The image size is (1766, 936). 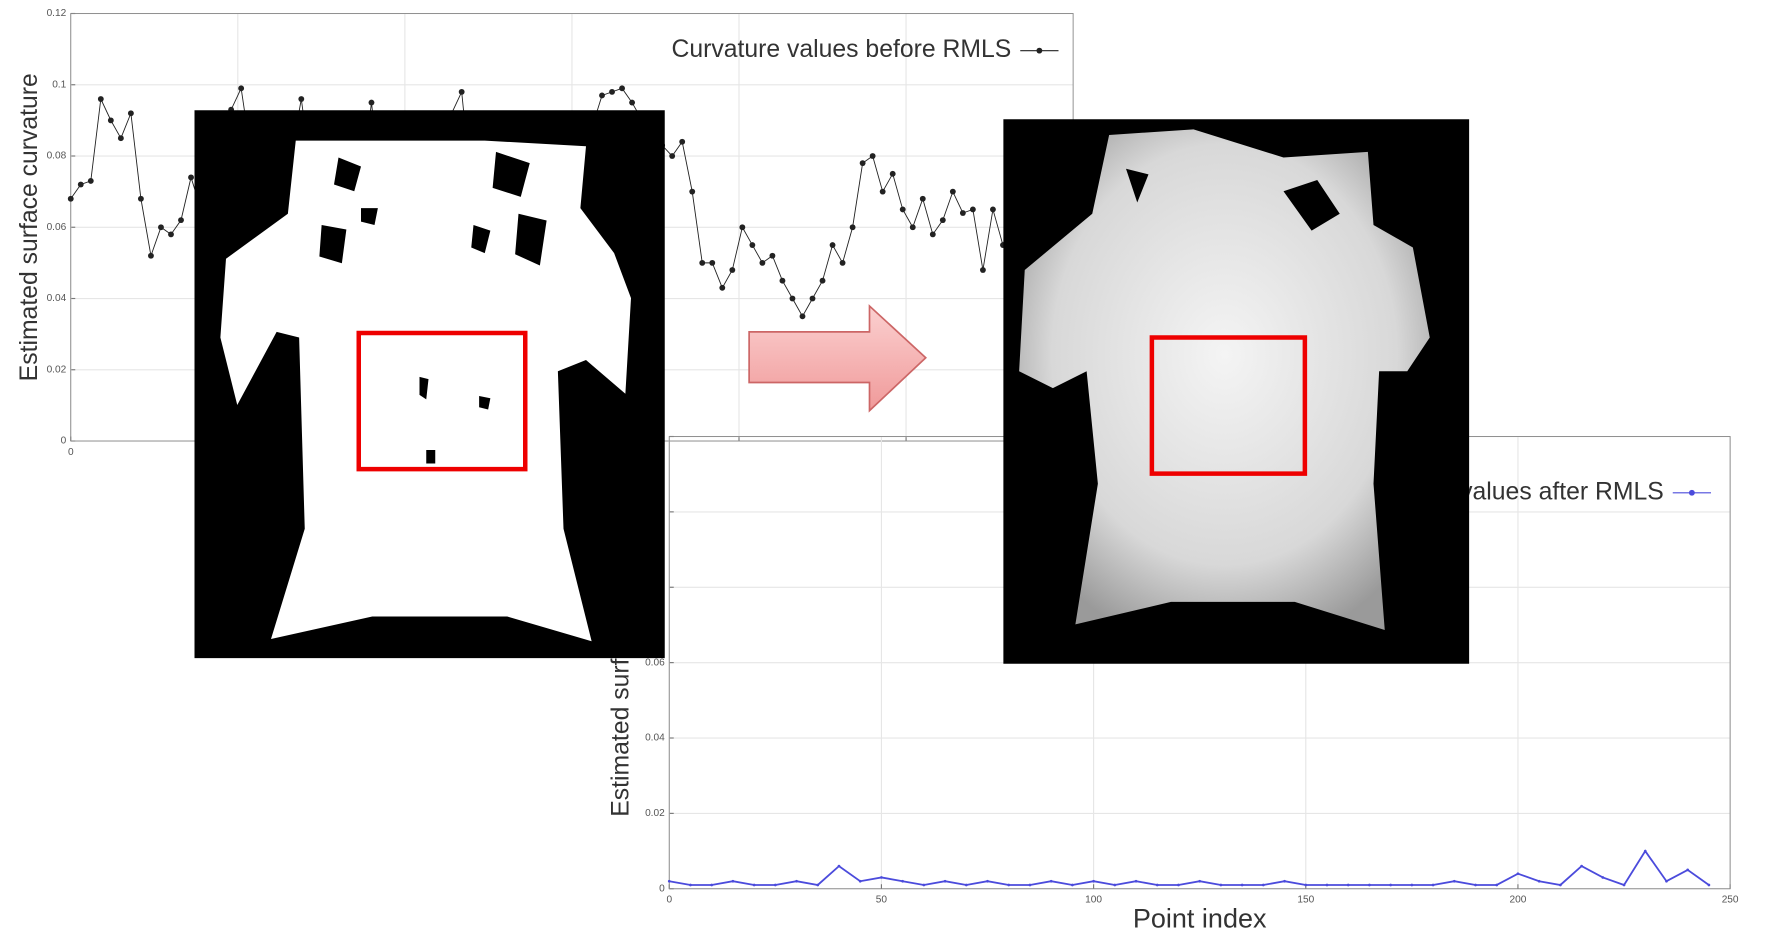 What do you see at coordinates (29, 227) in the screenshot?
I see `y-axis-label: Estimated surface curvature` at bounding box center [29, 227].